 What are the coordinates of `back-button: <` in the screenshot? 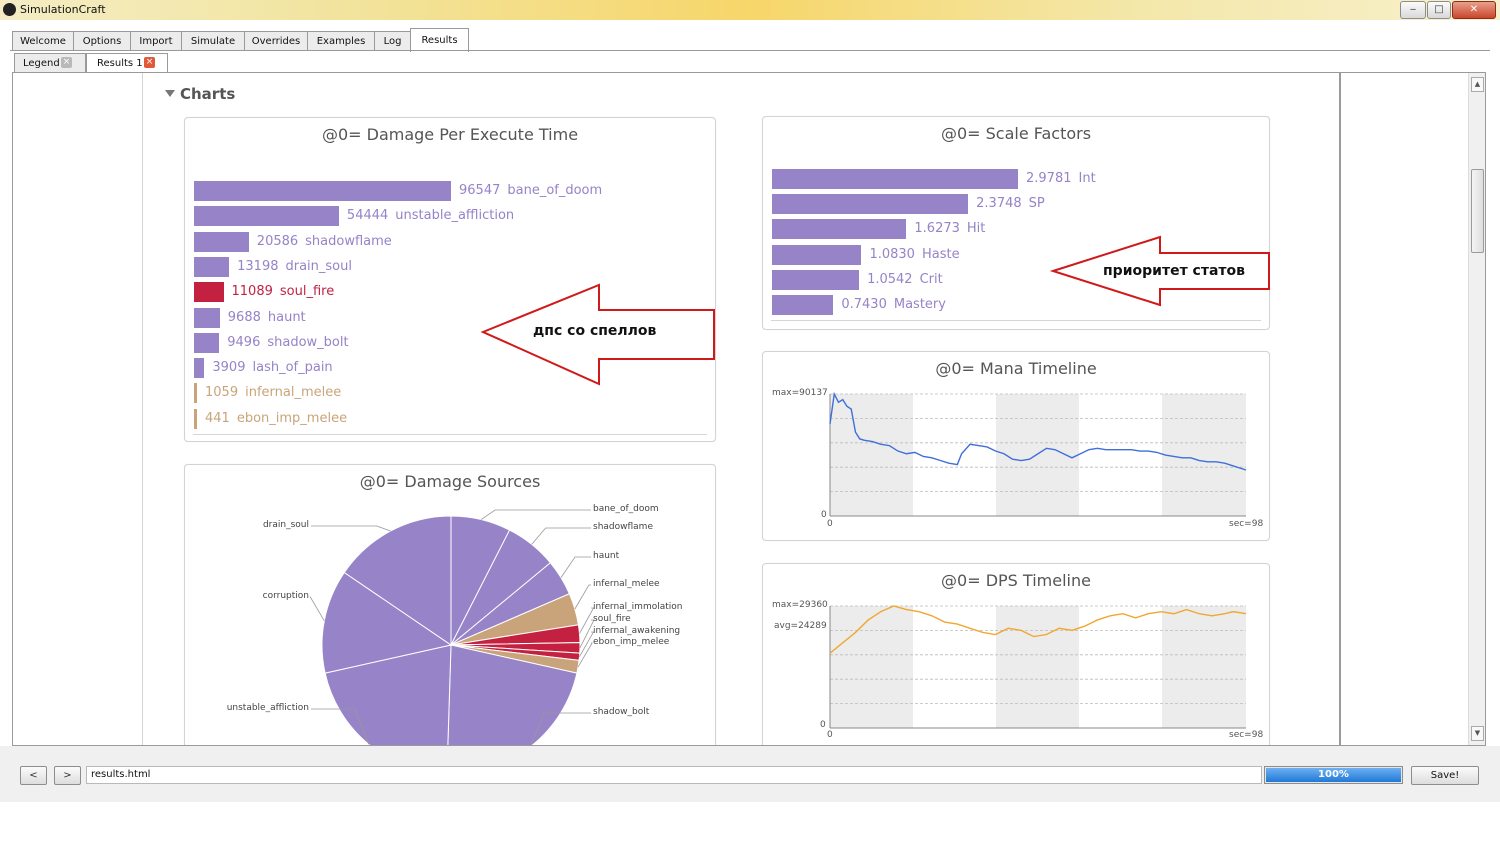 It's located at (33, 775).